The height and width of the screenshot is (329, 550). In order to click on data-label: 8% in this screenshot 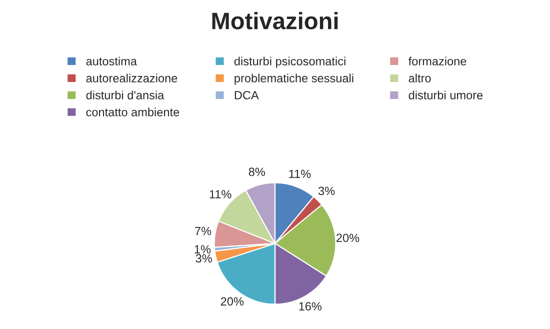, I will do `click(256, 172)`.